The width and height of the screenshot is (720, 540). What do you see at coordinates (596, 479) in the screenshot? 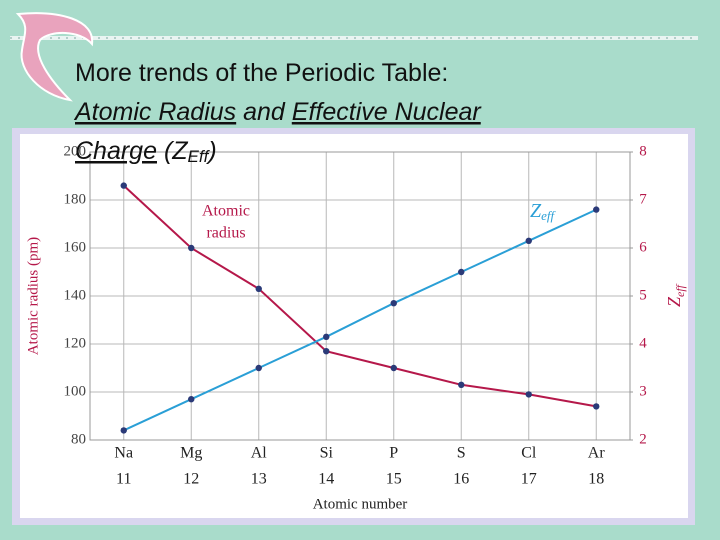
I see `x-tick-number: 18` at bounding box center [596, 479].